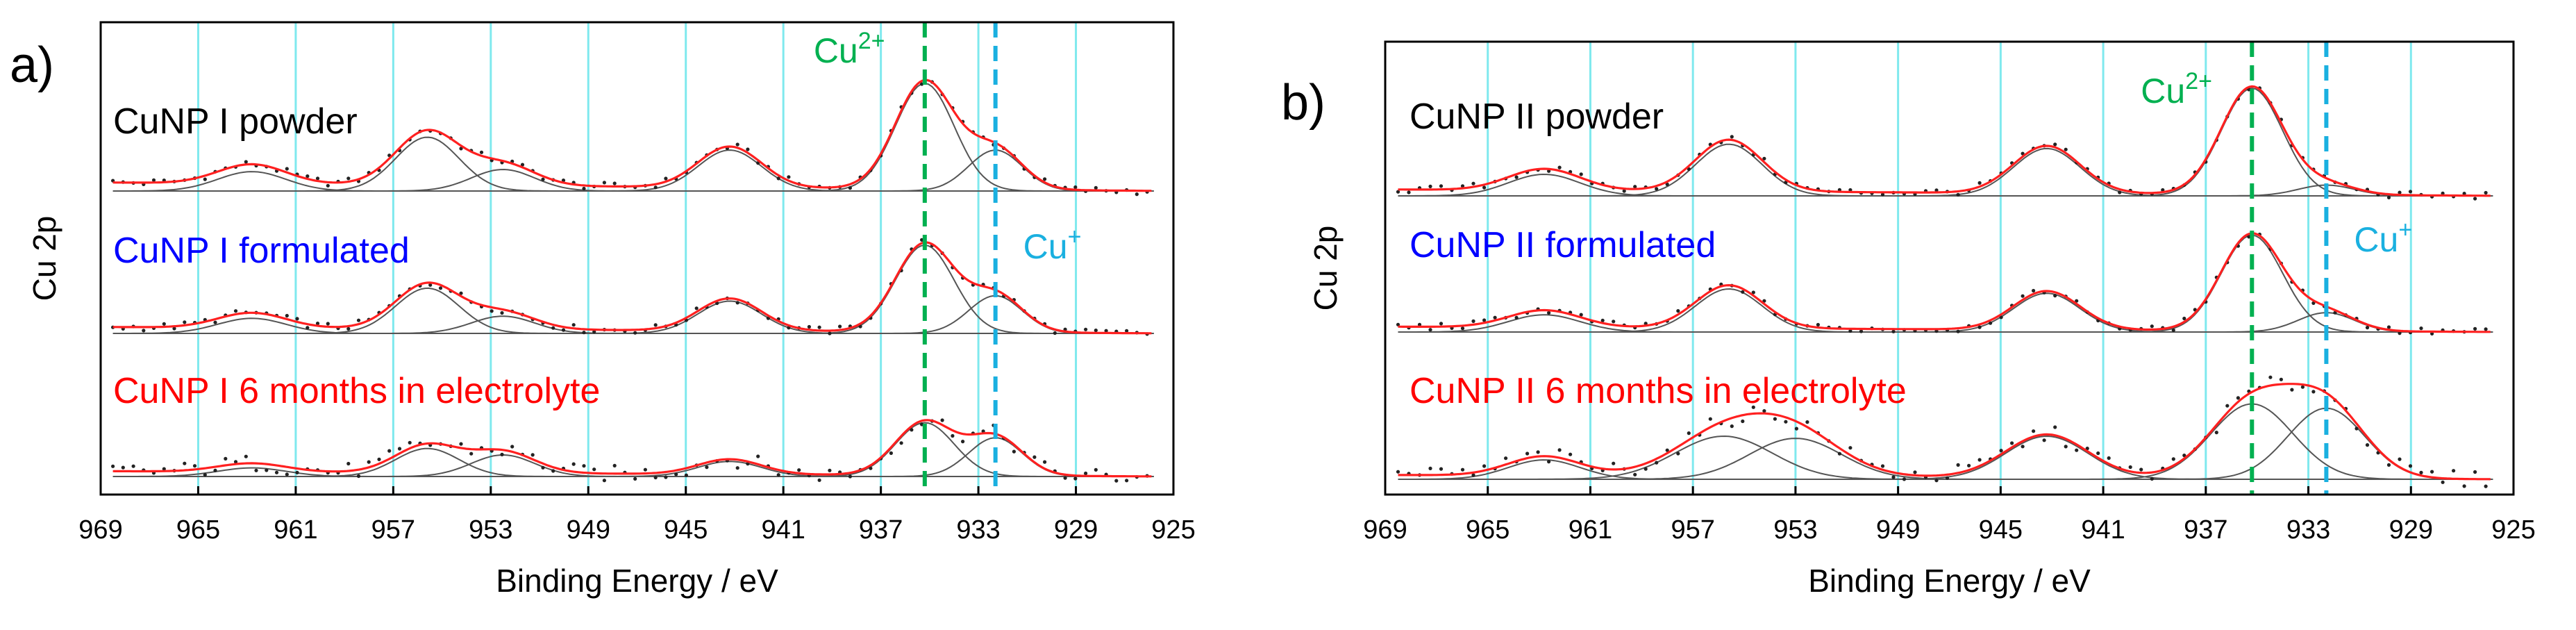 This screenshot has width=2576, height=630. I want to click on series-label: CuNP II 6 months in electrolyte, so click(1658, 391).